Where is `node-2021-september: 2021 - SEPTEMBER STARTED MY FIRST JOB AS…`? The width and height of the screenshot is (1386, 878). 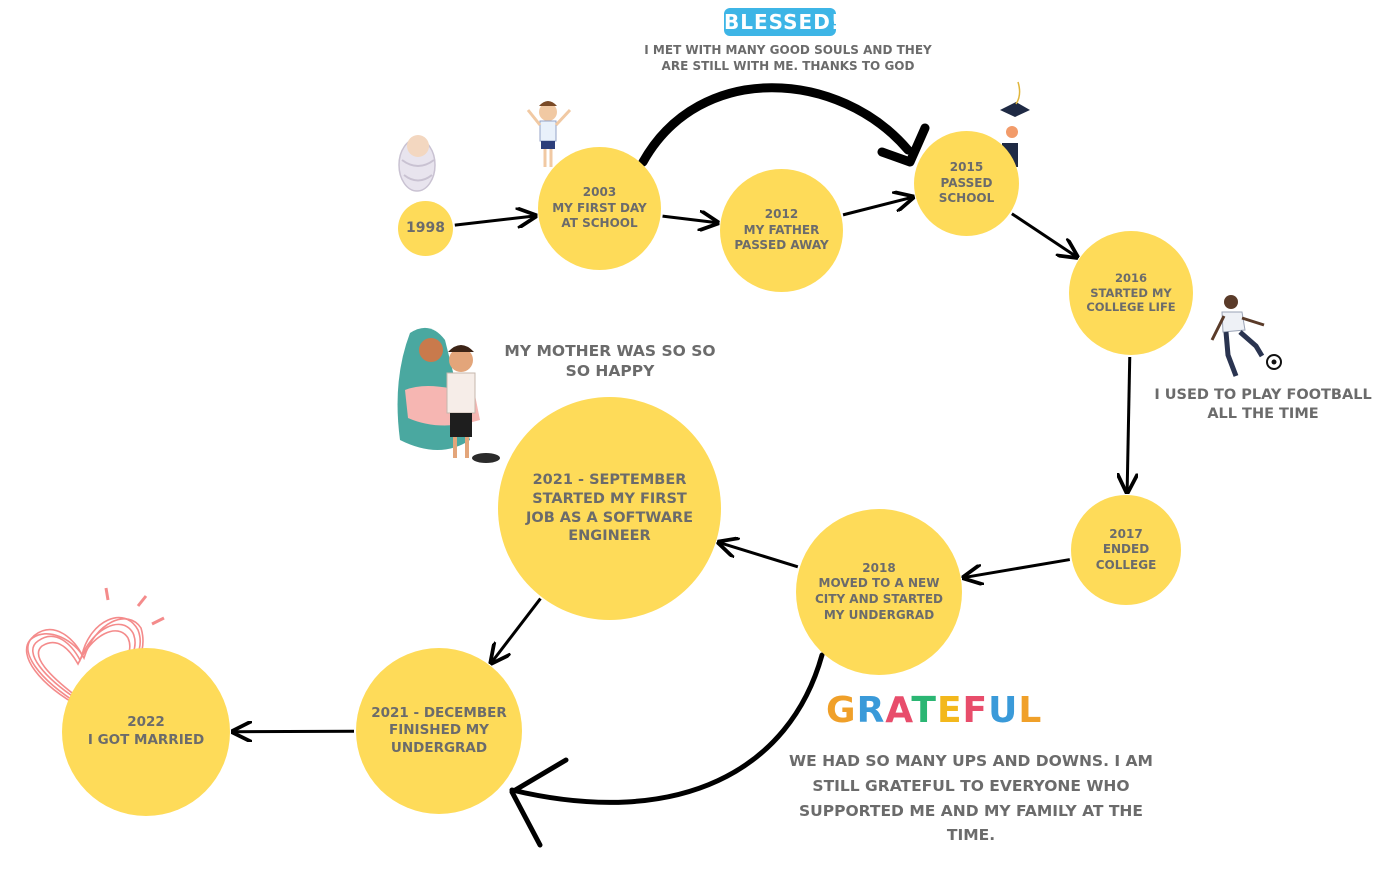 node-2021-september: 2021 - SEPTEMBER STARTED MY FIRST JOB AS… is located at coordinates (609, 508).